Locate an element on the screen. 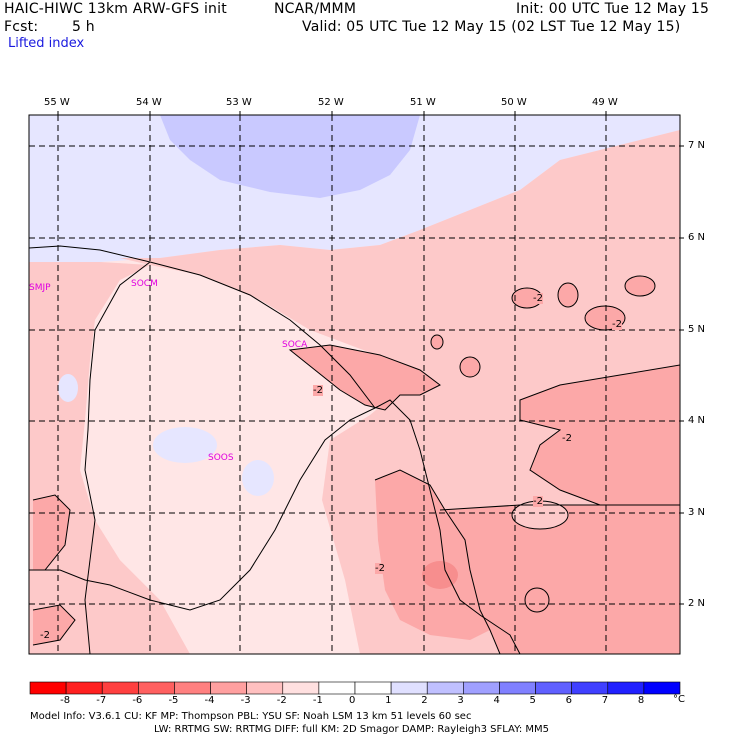 This screenshot has height=740, width=740. lat-label: 7 N is located at coordinates (697, 145).